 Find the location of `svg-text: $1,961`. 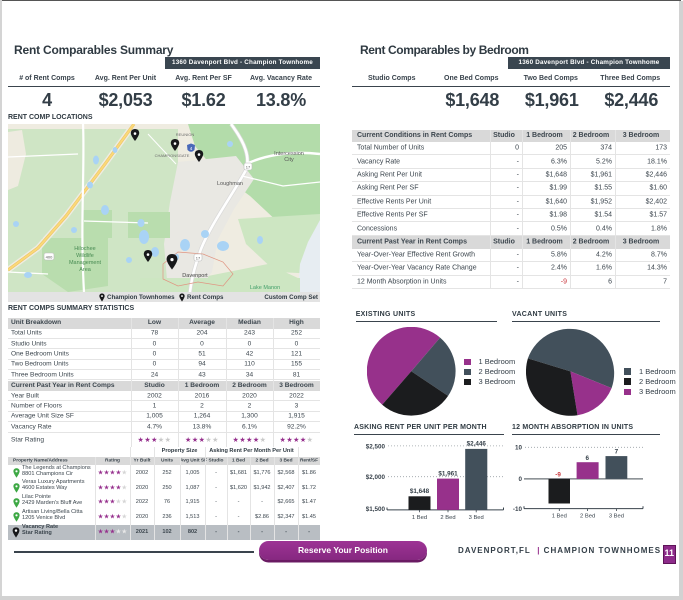

svg-text: $1,961 is located at coordinates (448, 473).